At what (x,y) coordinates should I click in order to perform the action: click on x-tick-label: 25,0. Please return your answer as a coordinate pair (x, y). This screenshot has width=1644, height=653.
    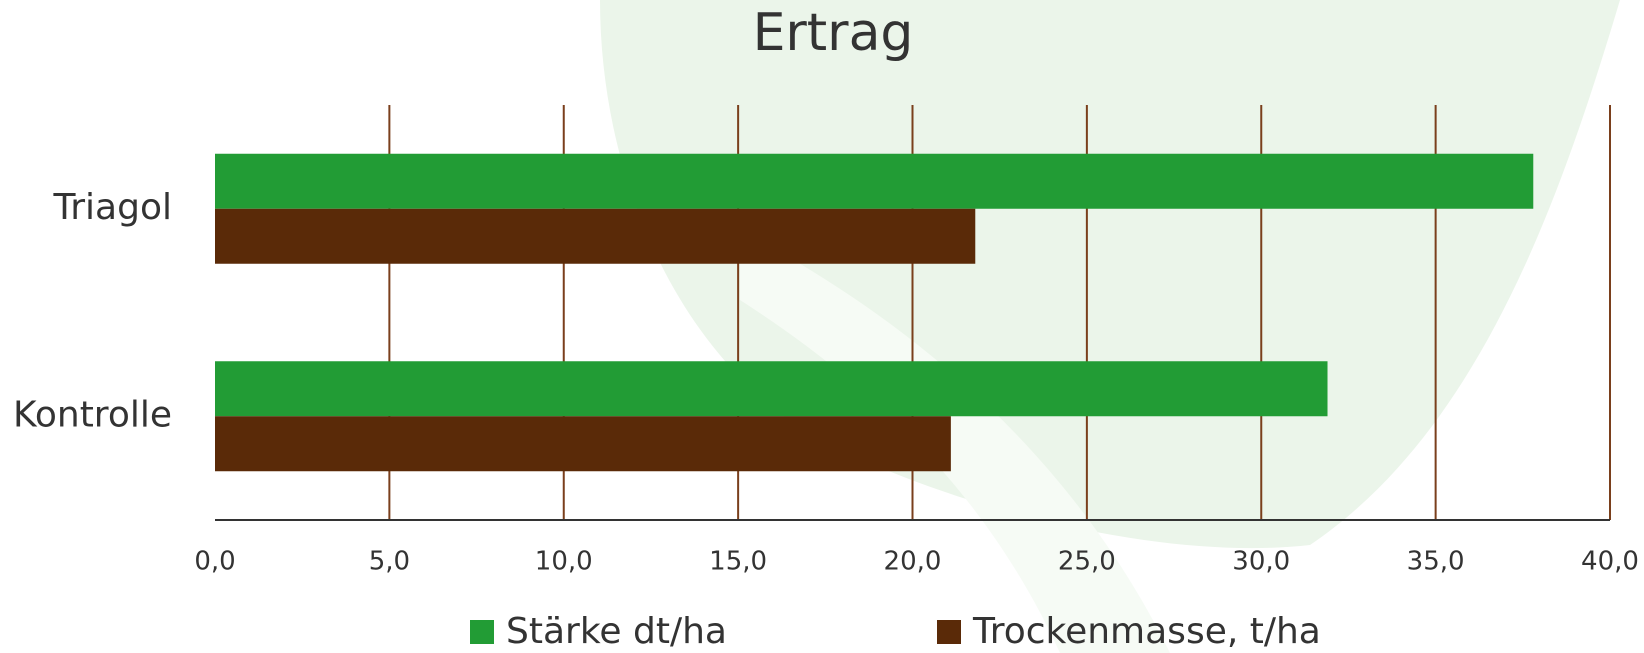
    Looking at the image, I should click on (1087, 562).